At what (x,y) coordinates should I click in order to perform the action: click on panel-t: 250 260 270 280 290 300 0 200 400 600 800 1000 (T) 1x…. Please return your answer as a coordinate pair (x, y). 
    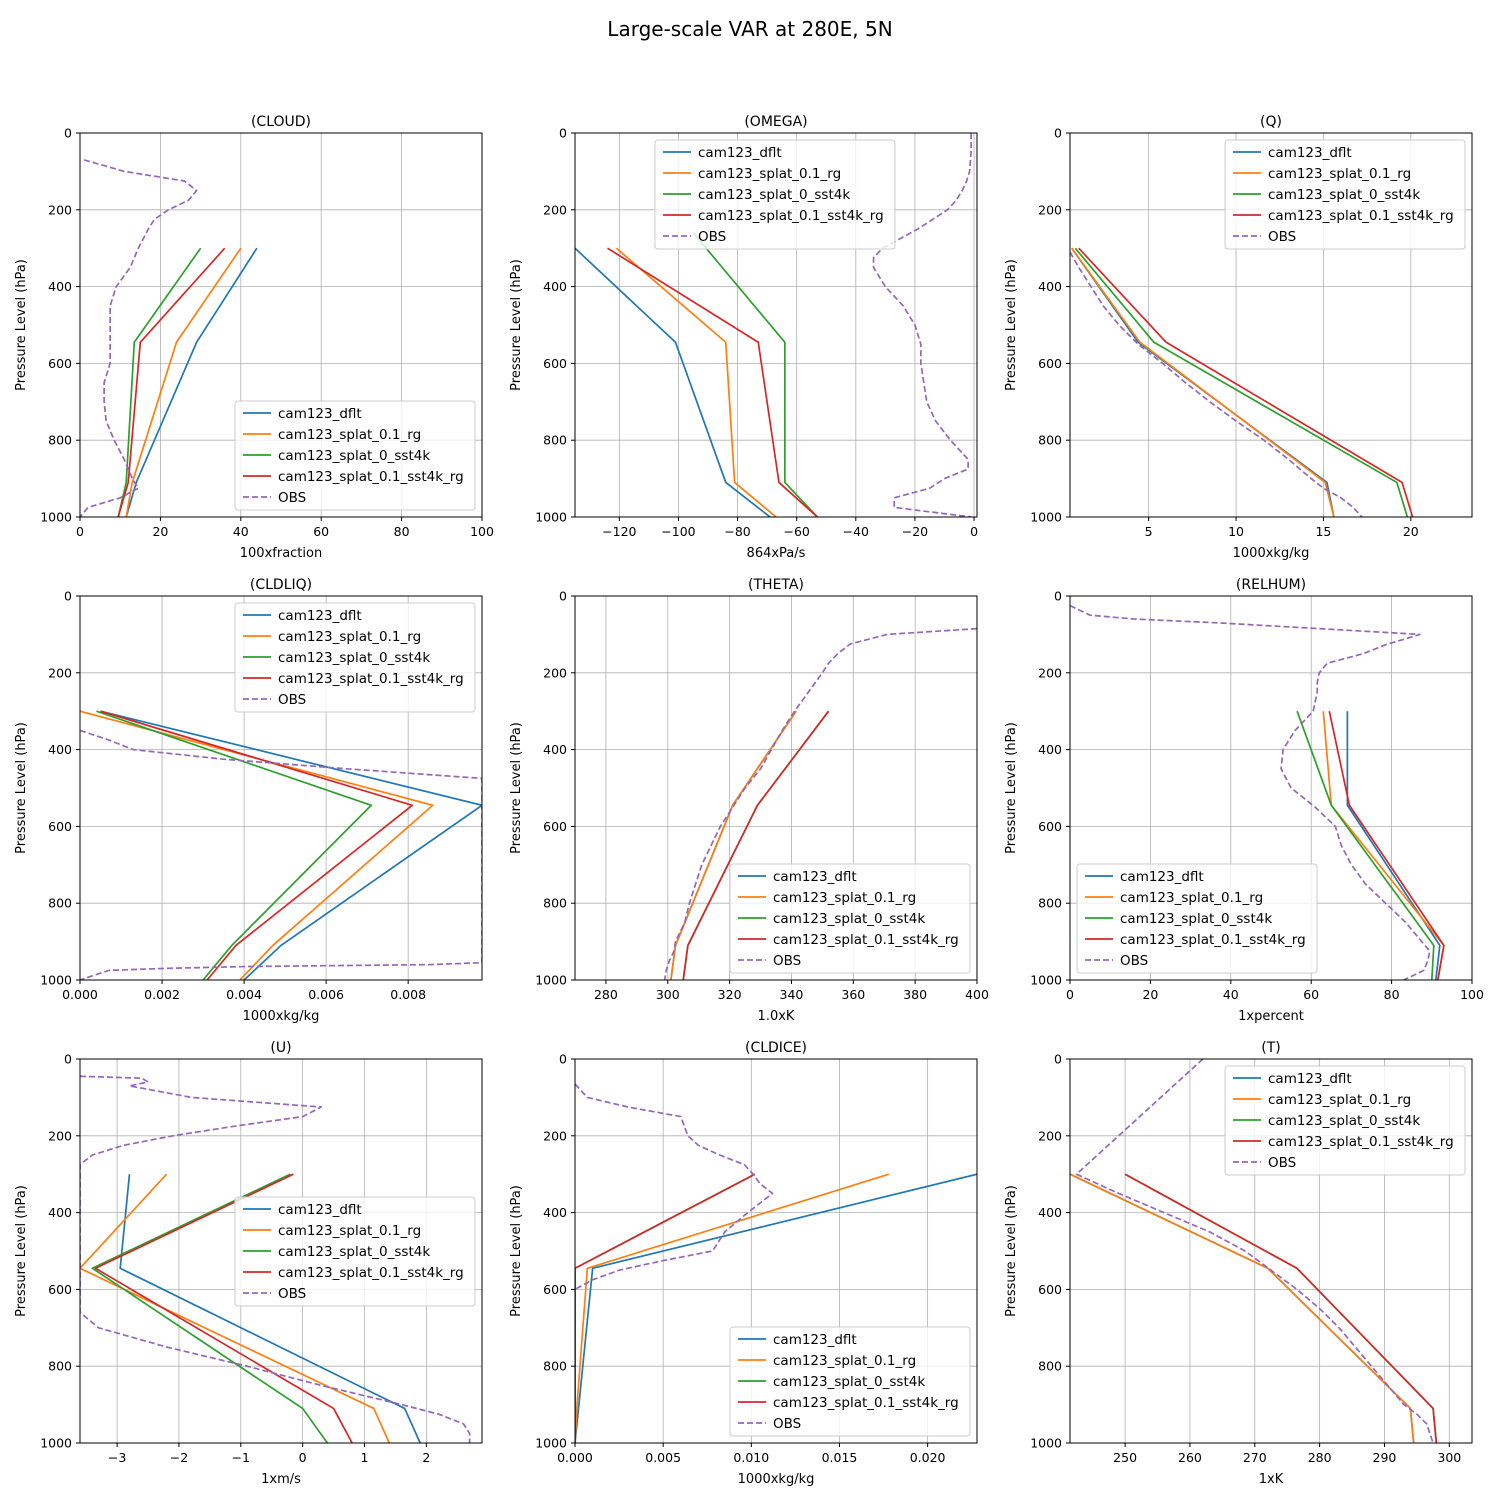
    Looking at the image, I should click on (1238, 1263).